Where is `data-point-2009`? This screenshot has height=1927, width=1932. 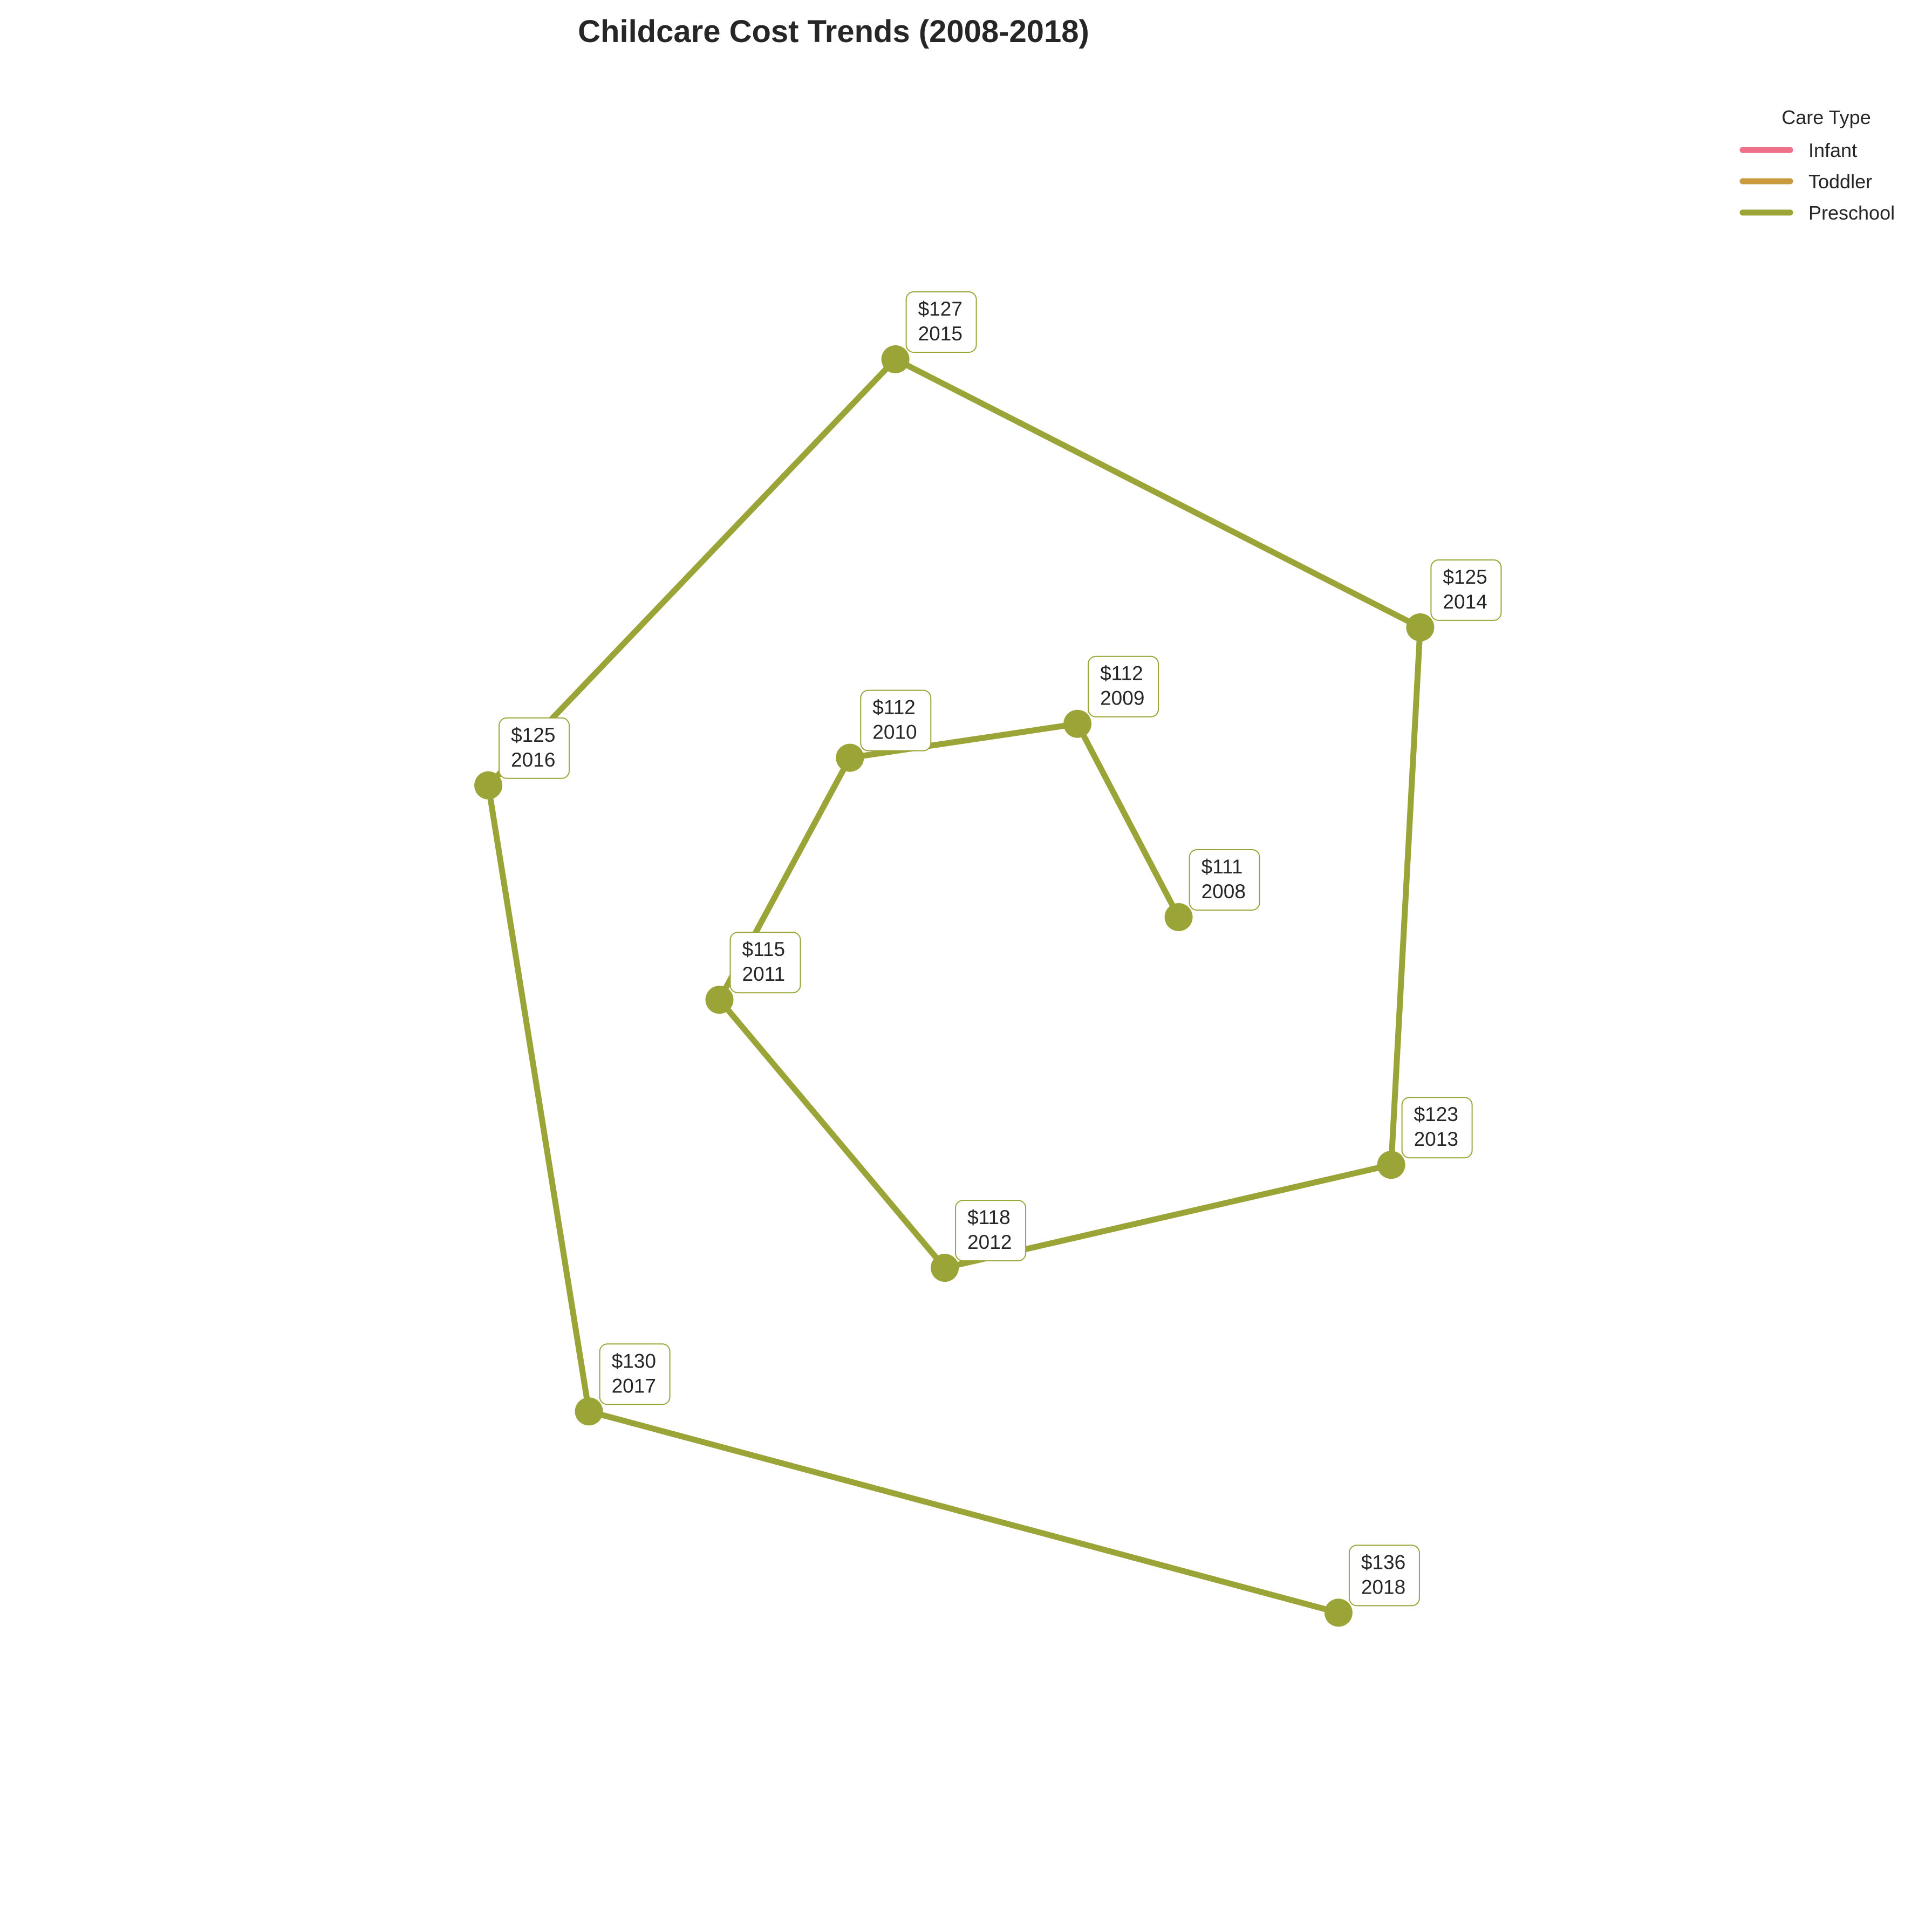
data-point-2009 is located at coordinates (1077, 724).